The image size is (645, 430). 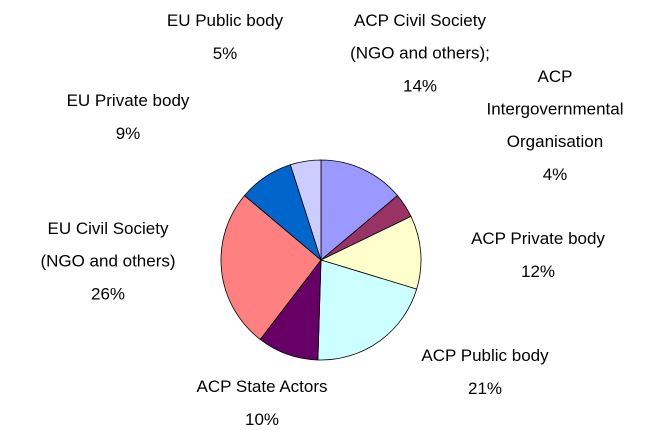 I want to click on label-line: (NGO and others);, so click(x=420, y=53).